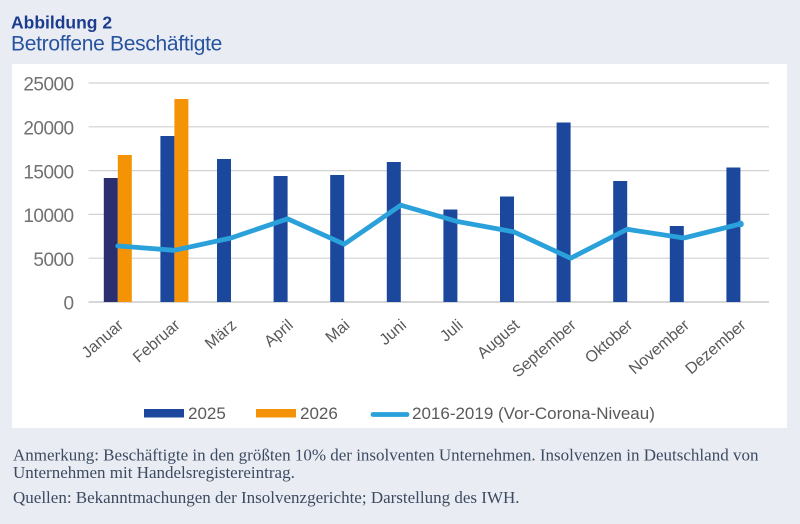 This screenshot has width=800, height=524. Describe the element at coordinates (61, 23) in the screenshot. I see `svg-text: Abbildung 2` at that location.